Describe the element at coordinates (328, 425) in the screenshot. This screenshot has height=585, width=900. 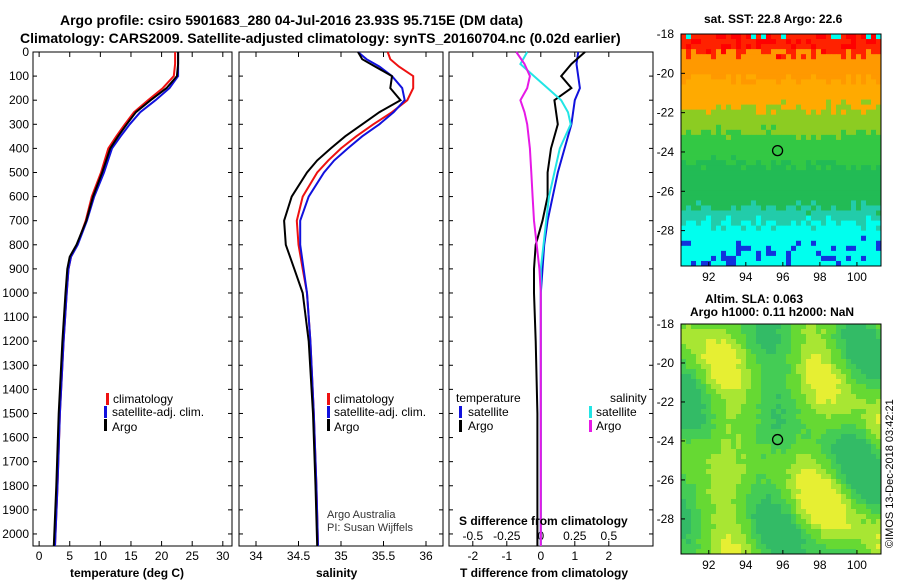
I see `legend-swatch-argo` at that location.